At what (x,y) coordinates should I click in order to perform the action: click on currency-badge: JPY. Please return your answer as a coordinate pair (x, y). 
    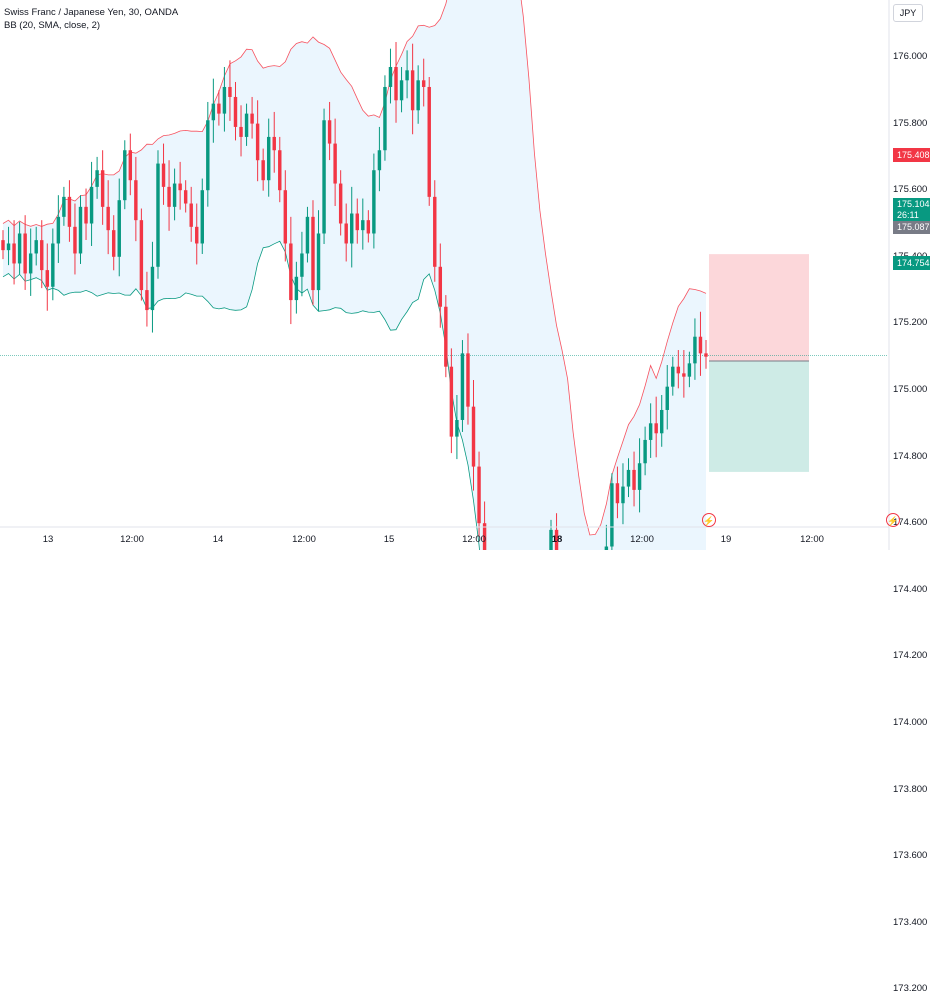
    Looking at the image, I should click on (908, 13).